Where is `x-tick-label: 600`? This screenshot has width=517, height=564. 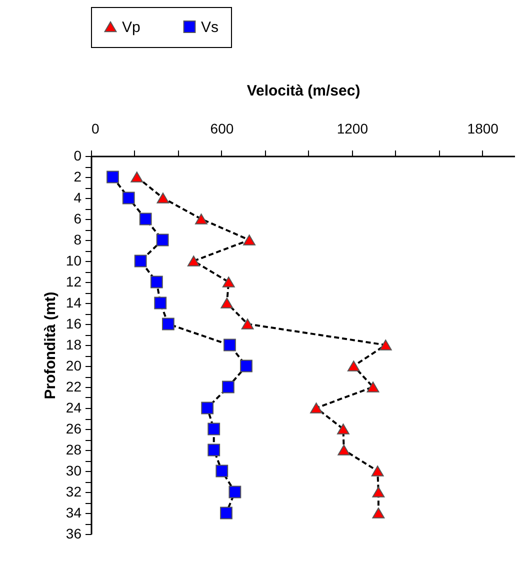 x-tick-label: 600 is located at coordinates (222, 128).